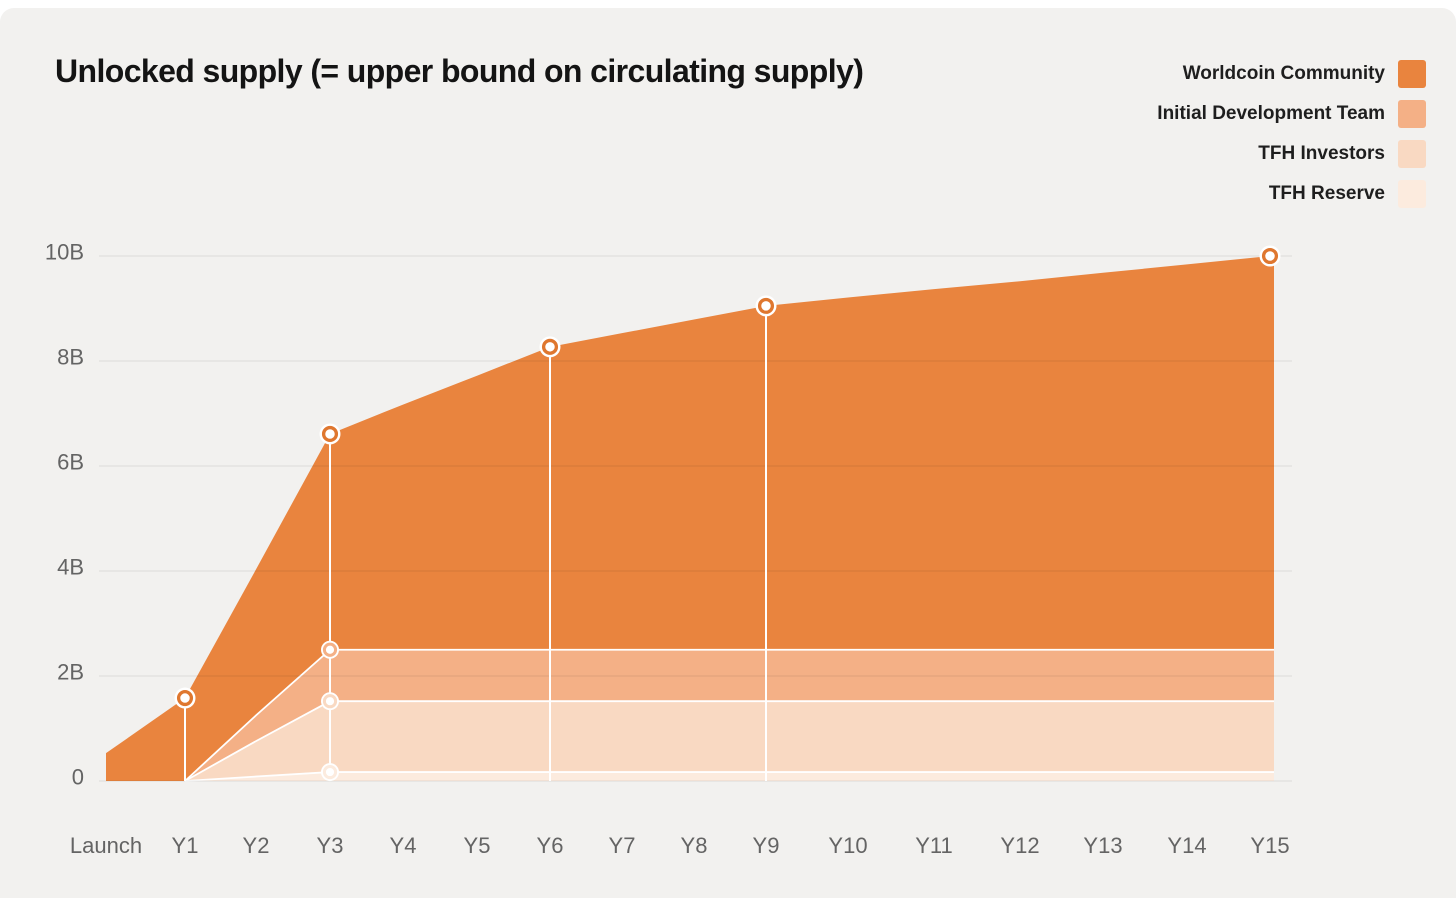  I want to click on legend-label: TFH Investors, so click(1321, 153).